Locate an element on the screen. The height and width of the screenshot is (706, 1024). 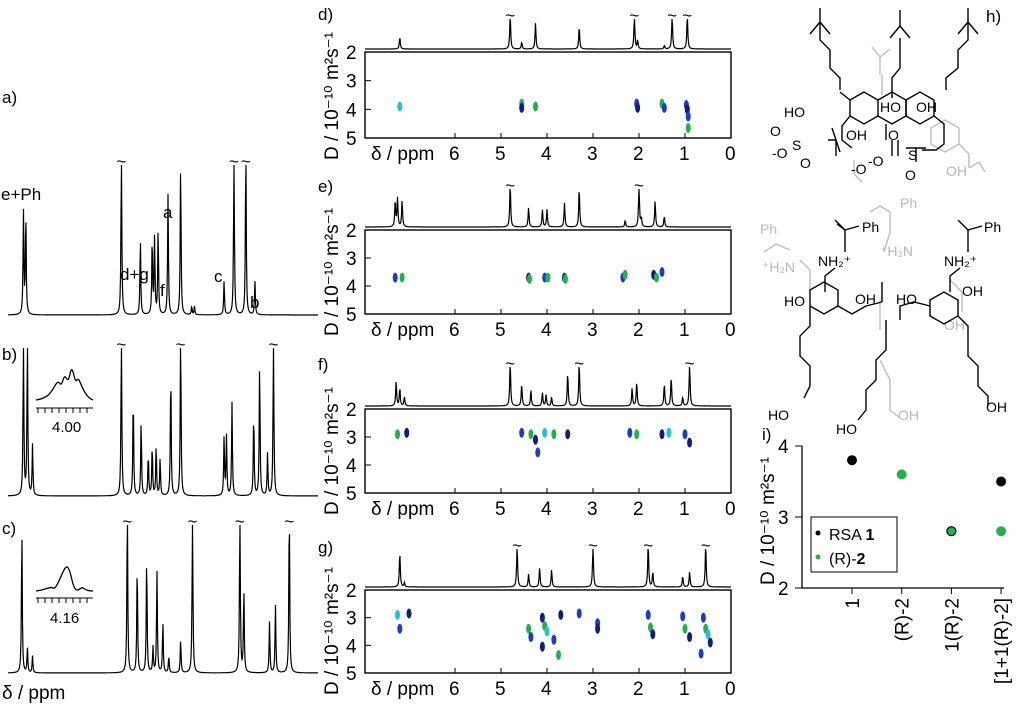
plot-i-xtick-label: 1(R)-2 is located at coordinates (952, 625).